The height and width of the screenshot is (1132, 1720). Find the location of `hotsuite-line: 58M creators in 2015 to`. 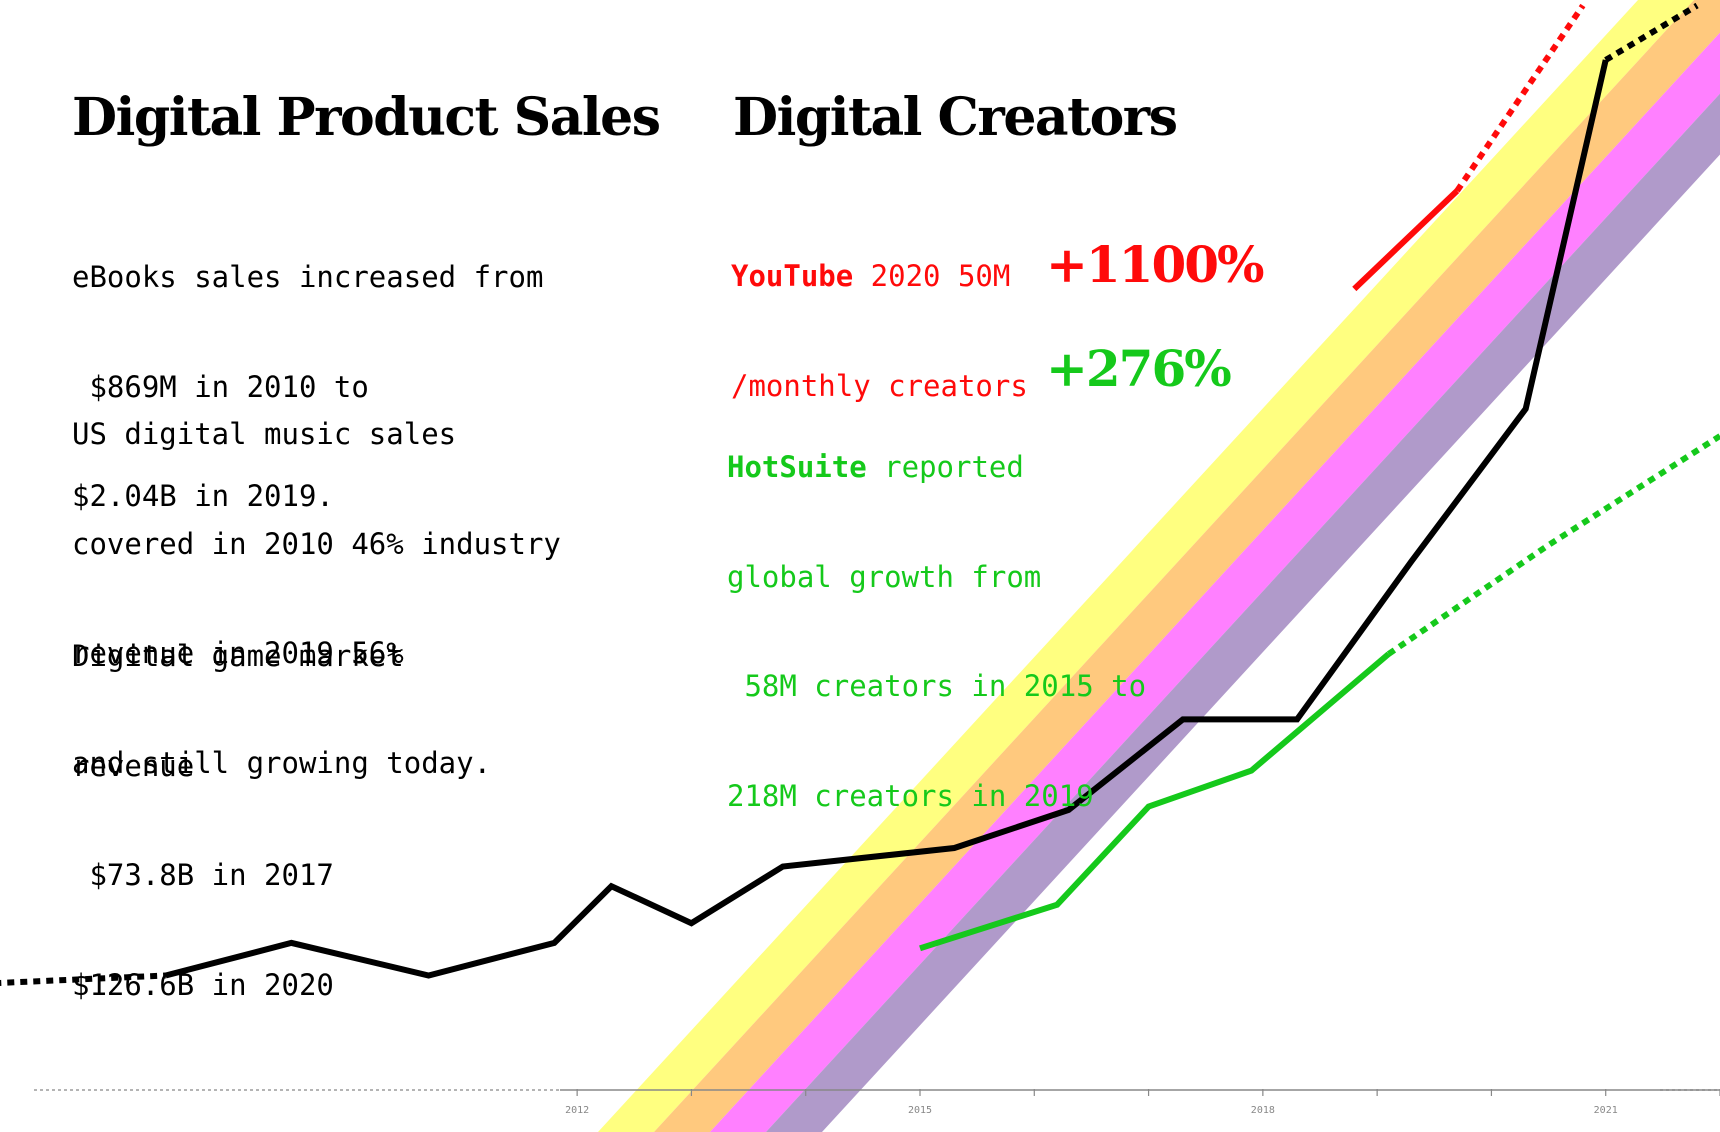

hotsuite-line: 58M creators in 2015 to is located at coordinates (937, 686).